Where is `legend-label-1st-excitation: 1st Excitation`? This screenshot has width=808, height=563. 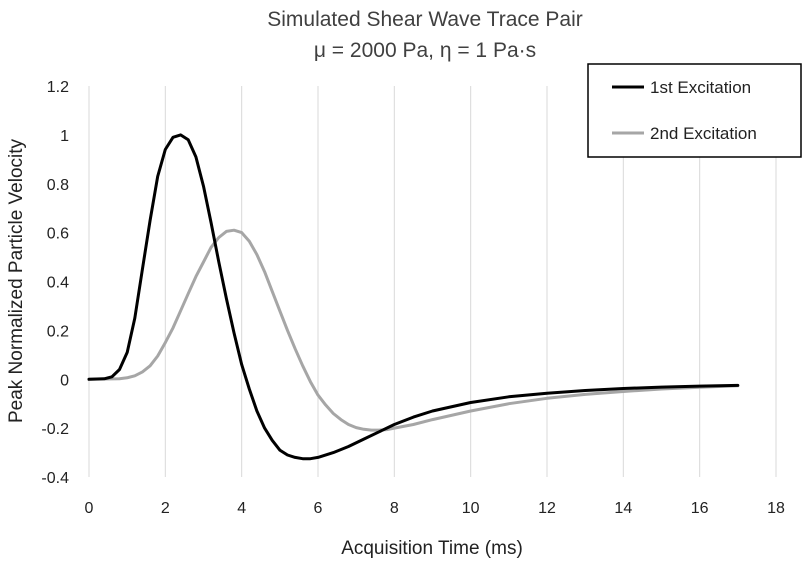 legend-label-1st-excitation: 1st Excitation is located at coordinates (700, 87).